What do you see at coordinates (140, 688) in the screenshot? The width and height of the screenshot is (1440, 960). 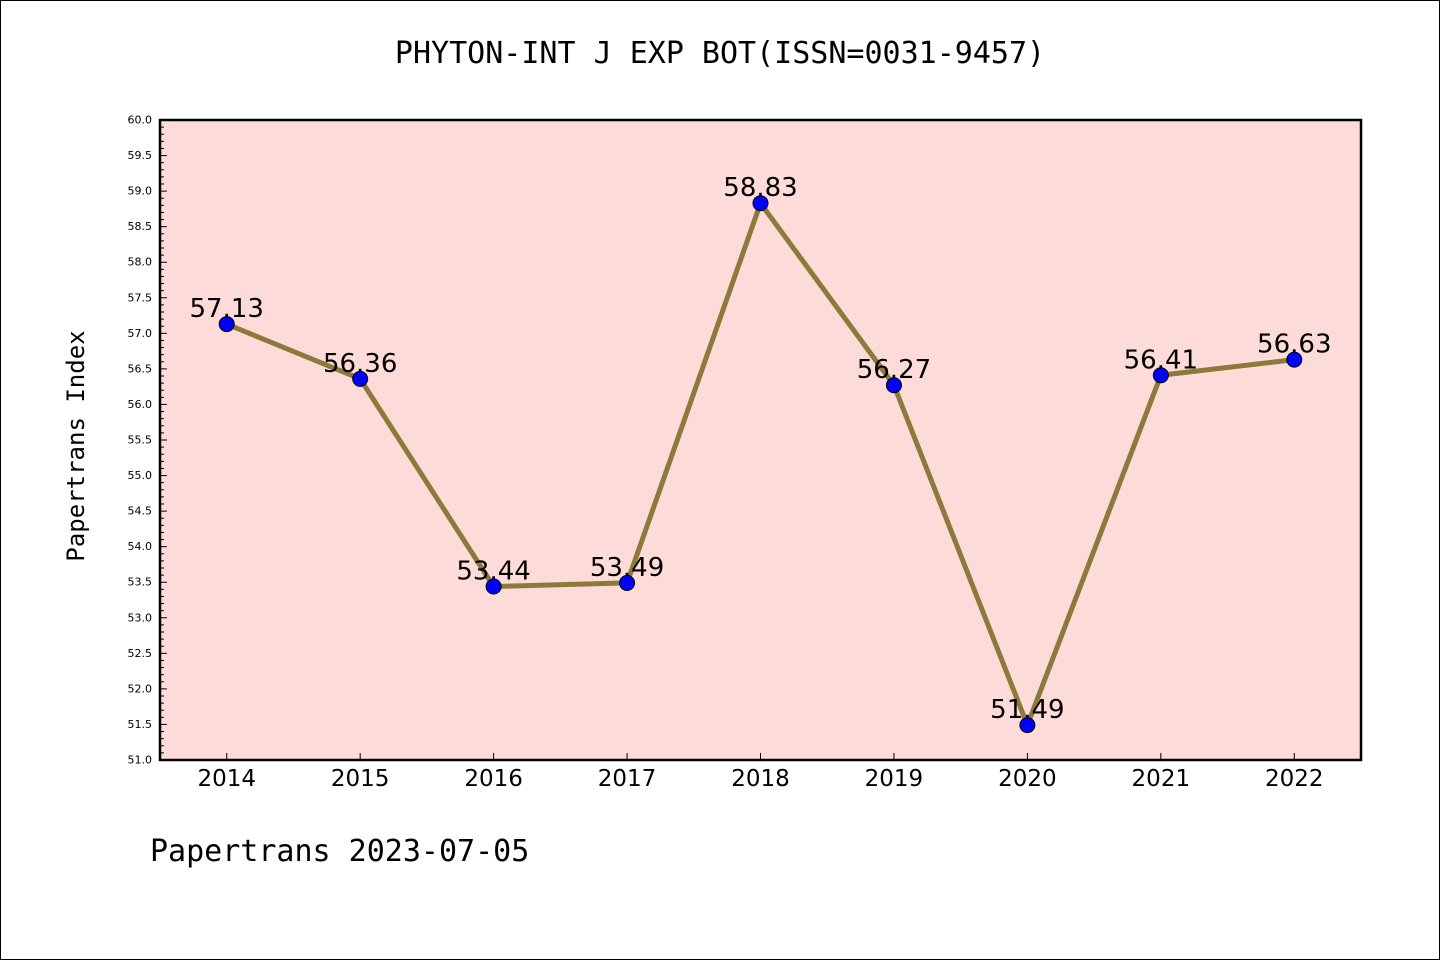 I see `y-tick-label: 52.0` at bounding box center [140, 688].